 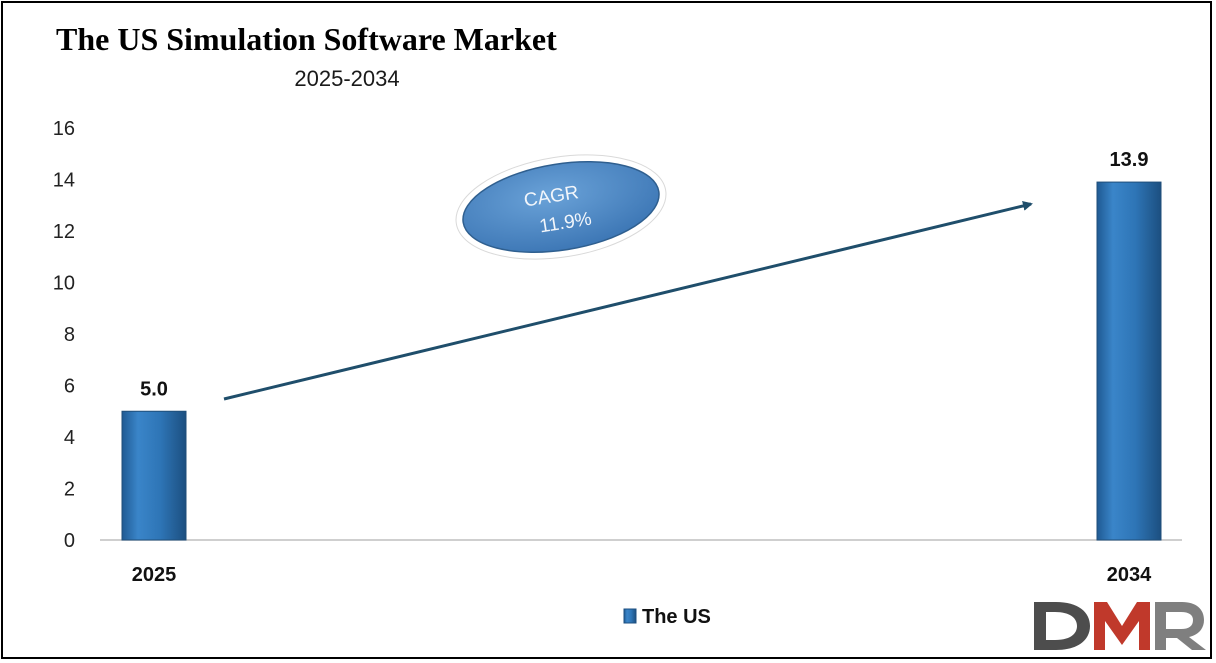 What do you see at coordinates (154, 575) in the screenshot?
I see `x-tick-label-2025: 2025` at bounding box center [154, 575].